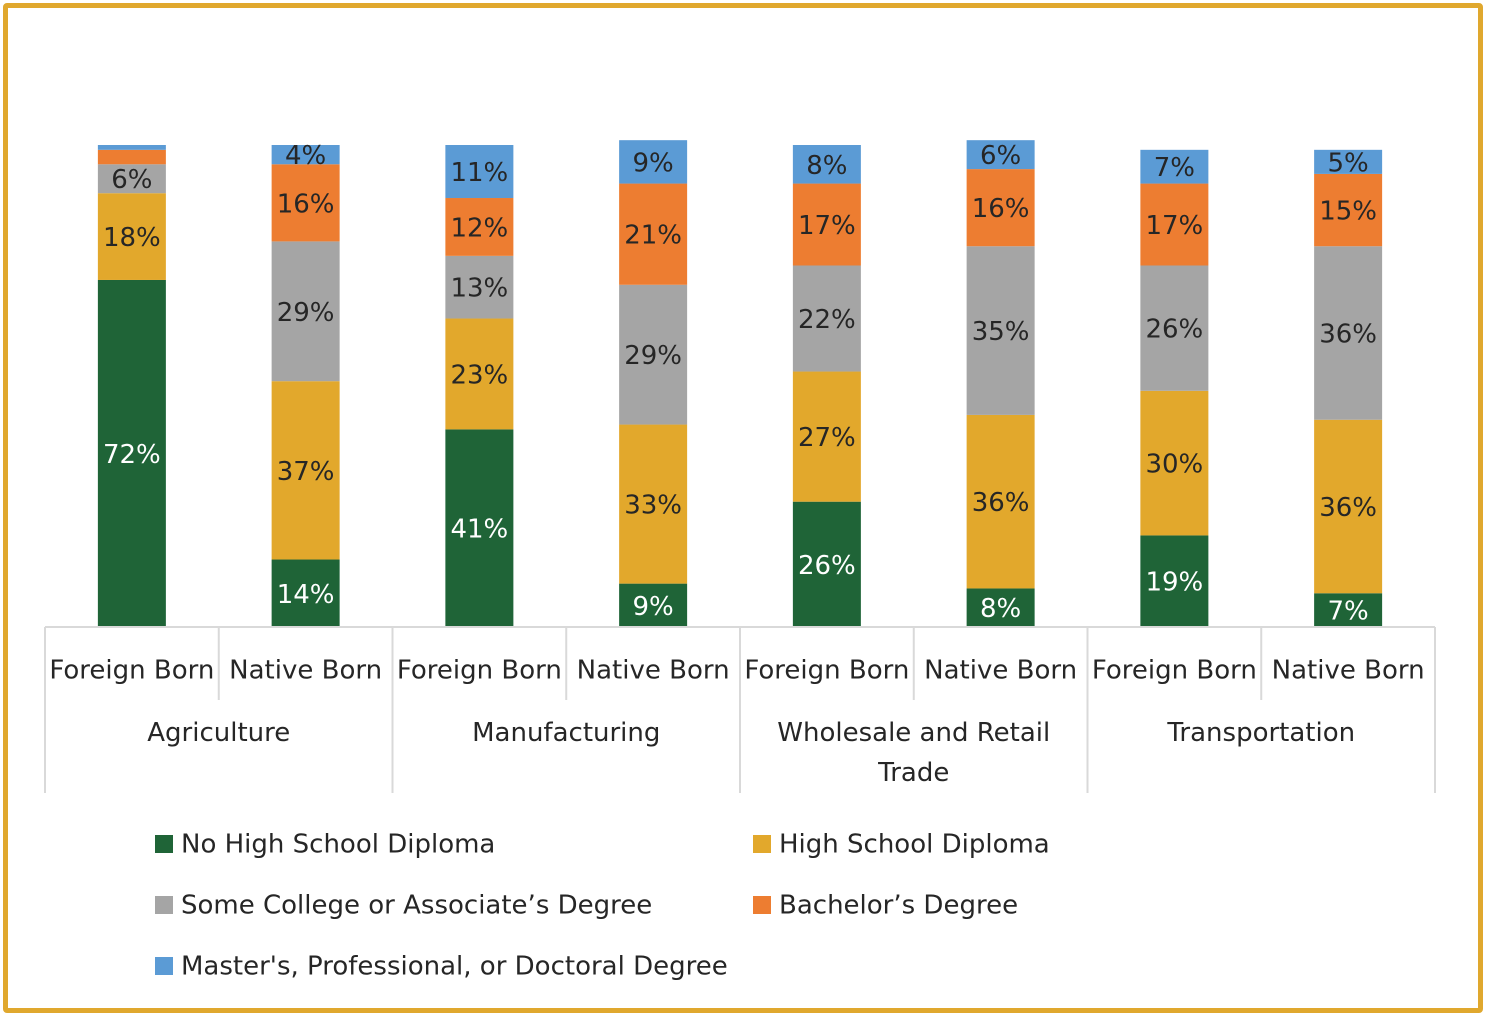  I want to click on data-label: 30%, so click(1174, 465).